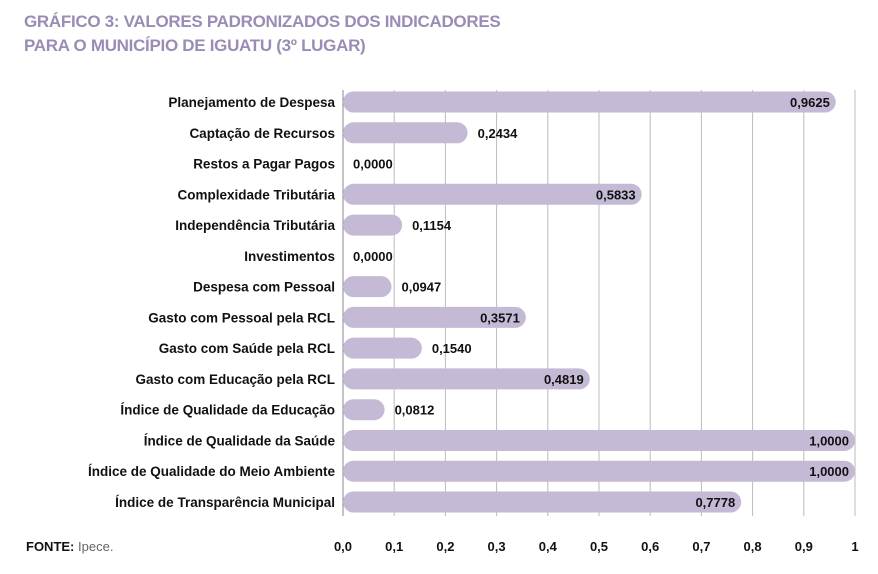 Image resolution: width=878 pixels, height=574 pixels. What do you see at coordinates (225, 502) in the screenshot?
I see `category-label: Índice de Transparência Municipal` at bounding box center [225, 502].